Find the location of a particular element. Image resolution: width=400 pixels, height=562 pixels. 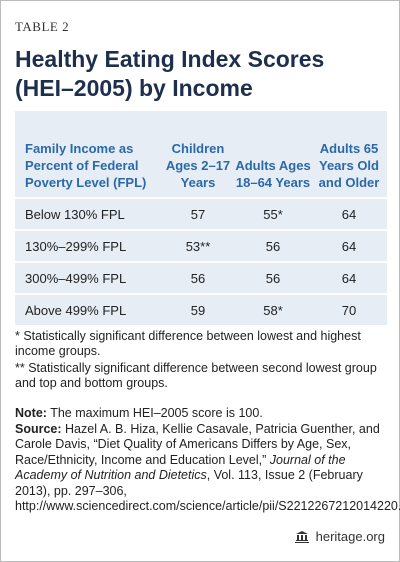

table-row: 300%–499% FPL 56 56 64 is located at coordinates (201, 277).